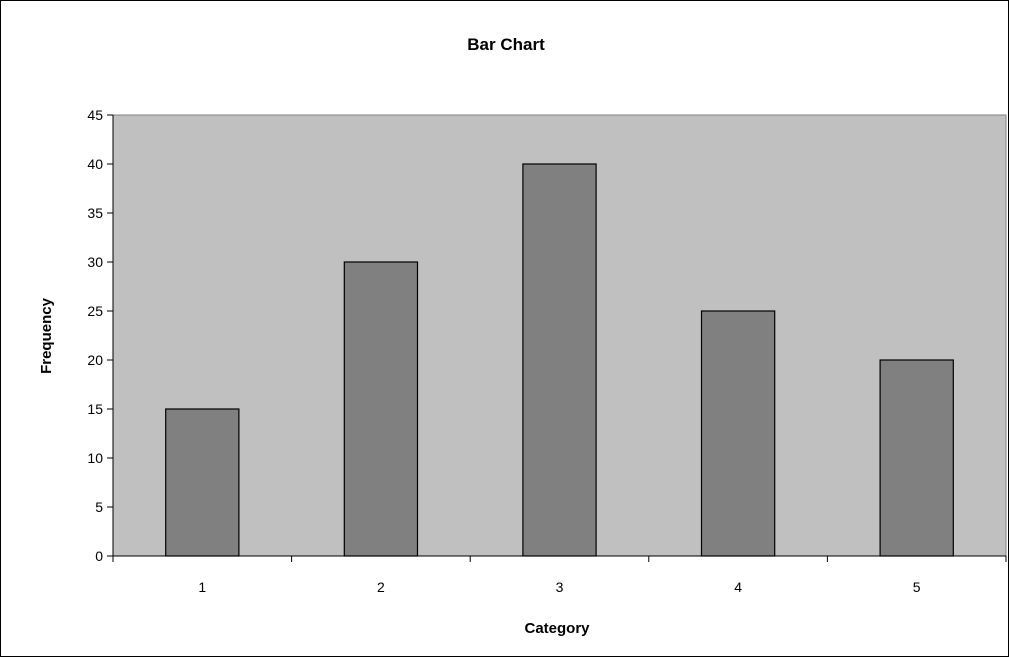 The image size is (1009, 658). Describe the element at coordinates (95, 458) in the screenshot. I see `y-tick-label: 10` at that location.